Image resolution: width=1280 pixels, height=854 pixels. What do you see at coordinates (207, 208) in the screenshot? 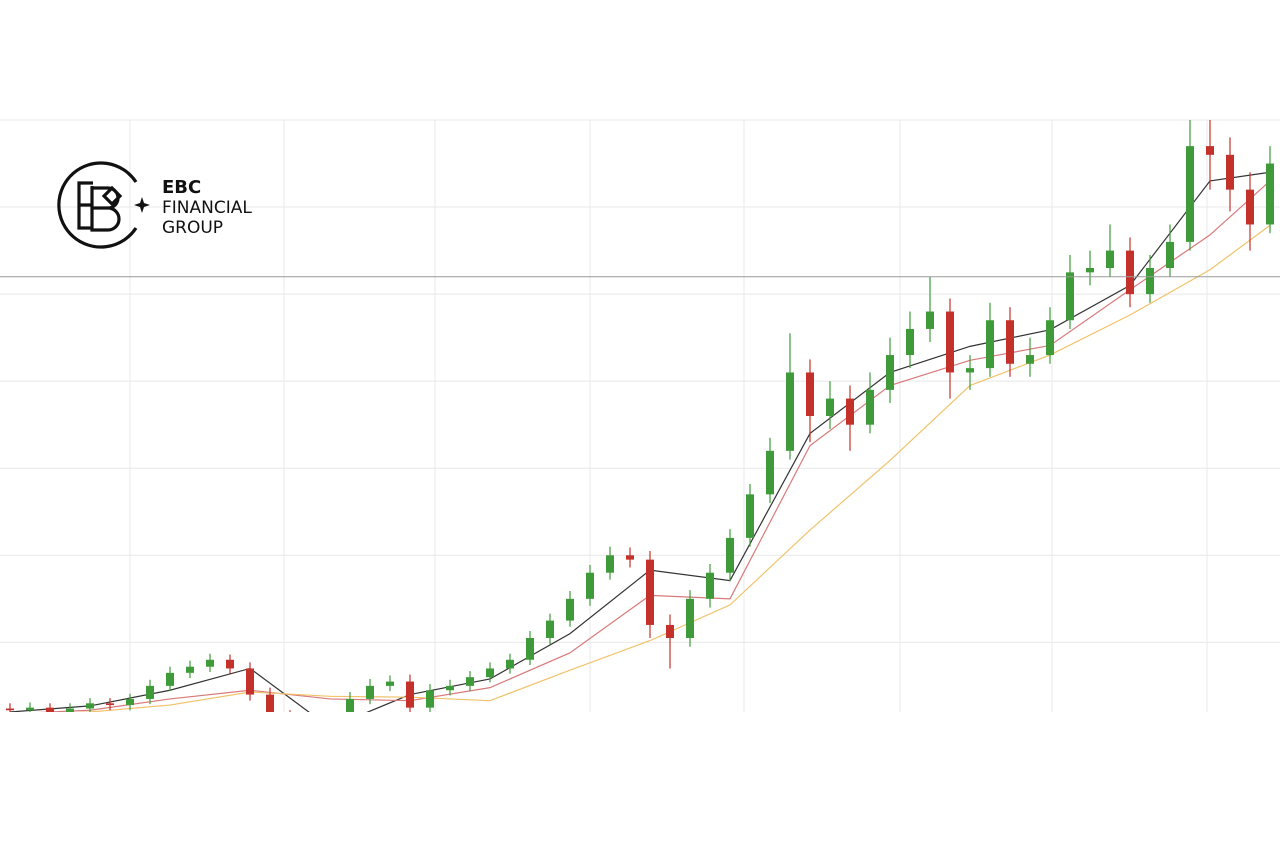
I see `logo-line: FINANCIAL` at bounding box center [207, 208].